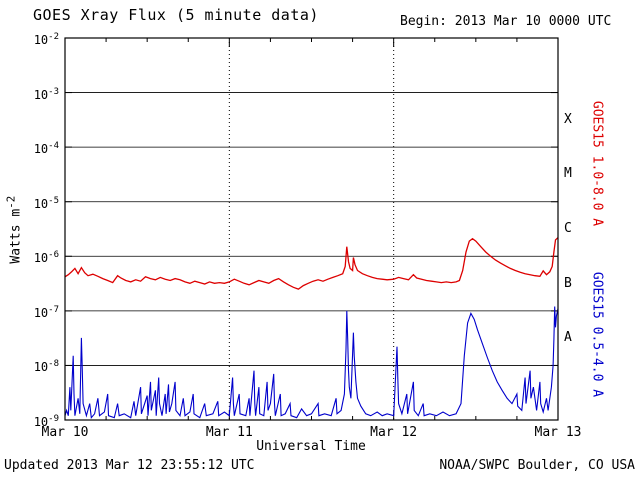 This screenshot has height=480, width=640. What do you see at coordinates (11, 202) in the screenshot?
I see `y-axis-label-exponent: -2` at bounding box center [11, 202].